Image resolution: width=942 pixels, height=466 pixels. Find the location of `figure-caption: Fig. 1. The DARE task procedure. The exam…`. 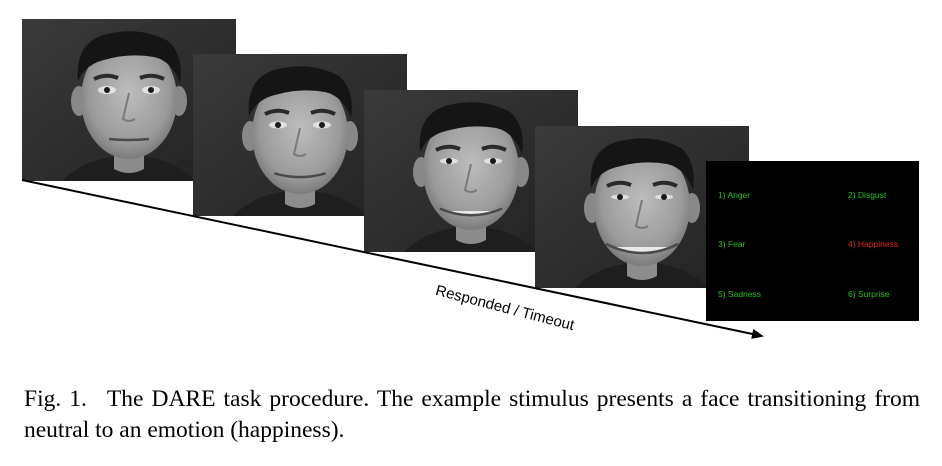

figure-caption: Fig. 1. The DARE task procedure. The exam… is located at coordinates (472, 415).